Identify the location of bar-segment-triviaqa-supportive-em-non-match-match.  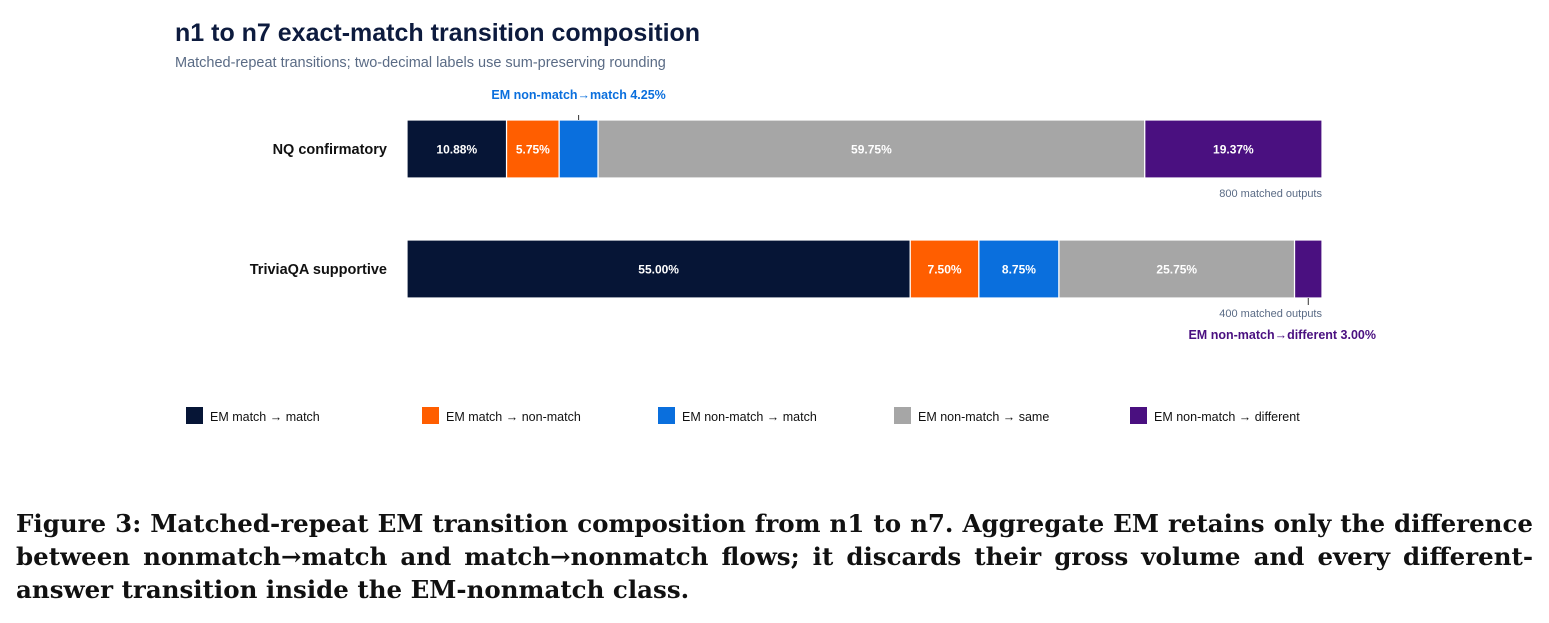
(1019, 269).